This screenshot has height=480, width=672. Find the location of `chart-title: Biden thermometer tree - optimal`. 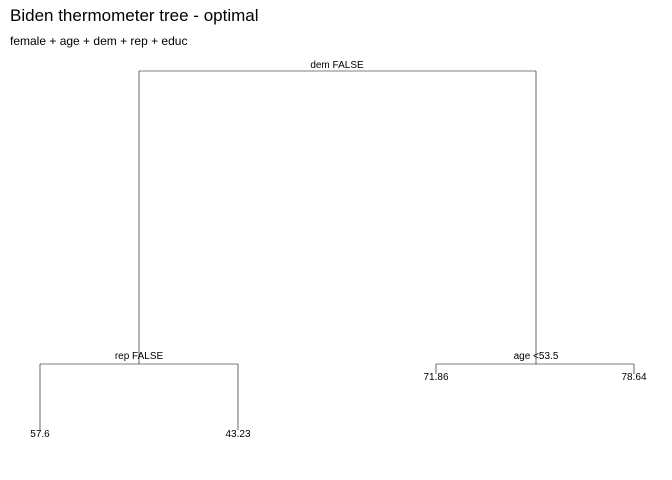

chart-title: Biden thermometer tree - optimal is located at coordinates (134, 15).